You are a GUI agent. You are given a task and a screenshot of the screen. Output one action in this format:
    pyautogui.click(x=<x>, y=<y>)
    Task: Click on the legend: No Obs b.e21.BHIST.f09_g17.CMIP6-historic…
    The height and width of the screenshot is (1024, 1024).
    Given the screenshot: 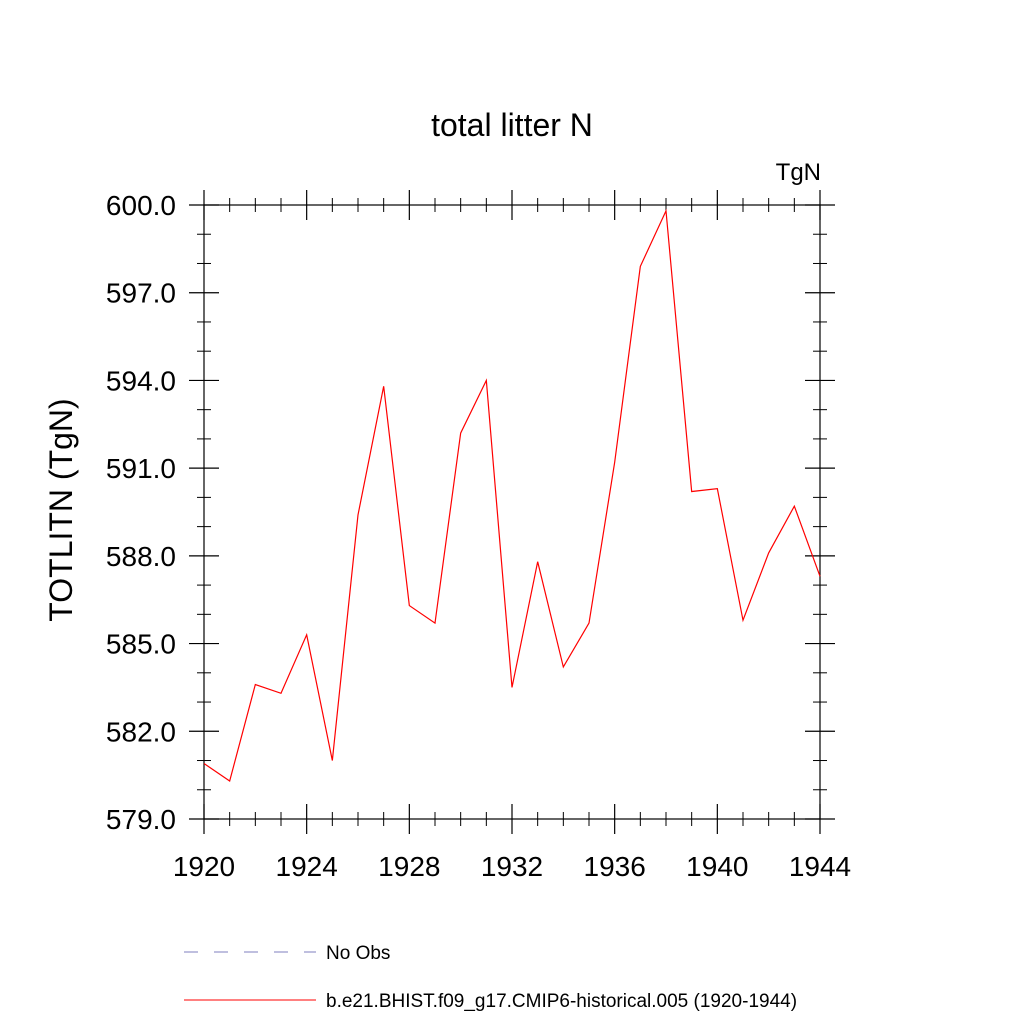 What is the action you would take?
    pyautogui.click(x=490, y=977)
    